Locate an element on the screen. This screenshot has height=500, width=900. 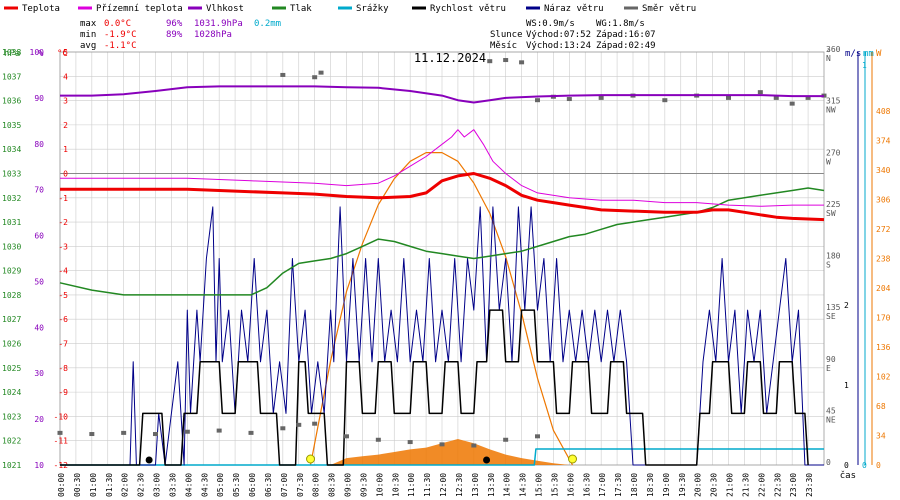
axis-dir-tick: 360 is located at coordinates (833, 49).